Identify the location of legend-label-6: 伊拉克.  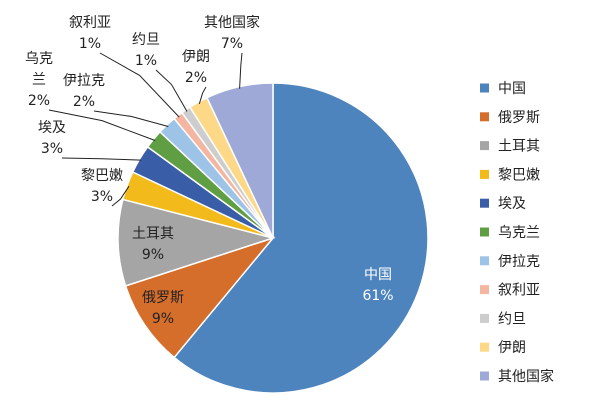
(519, 262).